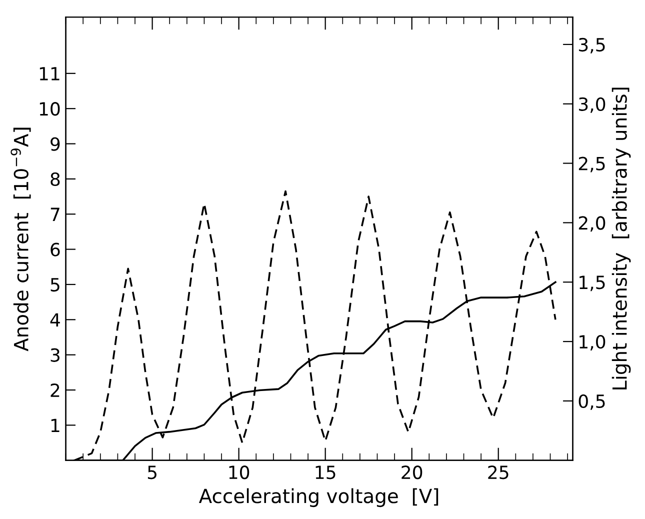 This screenshot has height=519, width=645. What do you see at coordinates (55, 390) in the screenshot?
I see `y-tick-label: 2` at bounding box center [55, 390].